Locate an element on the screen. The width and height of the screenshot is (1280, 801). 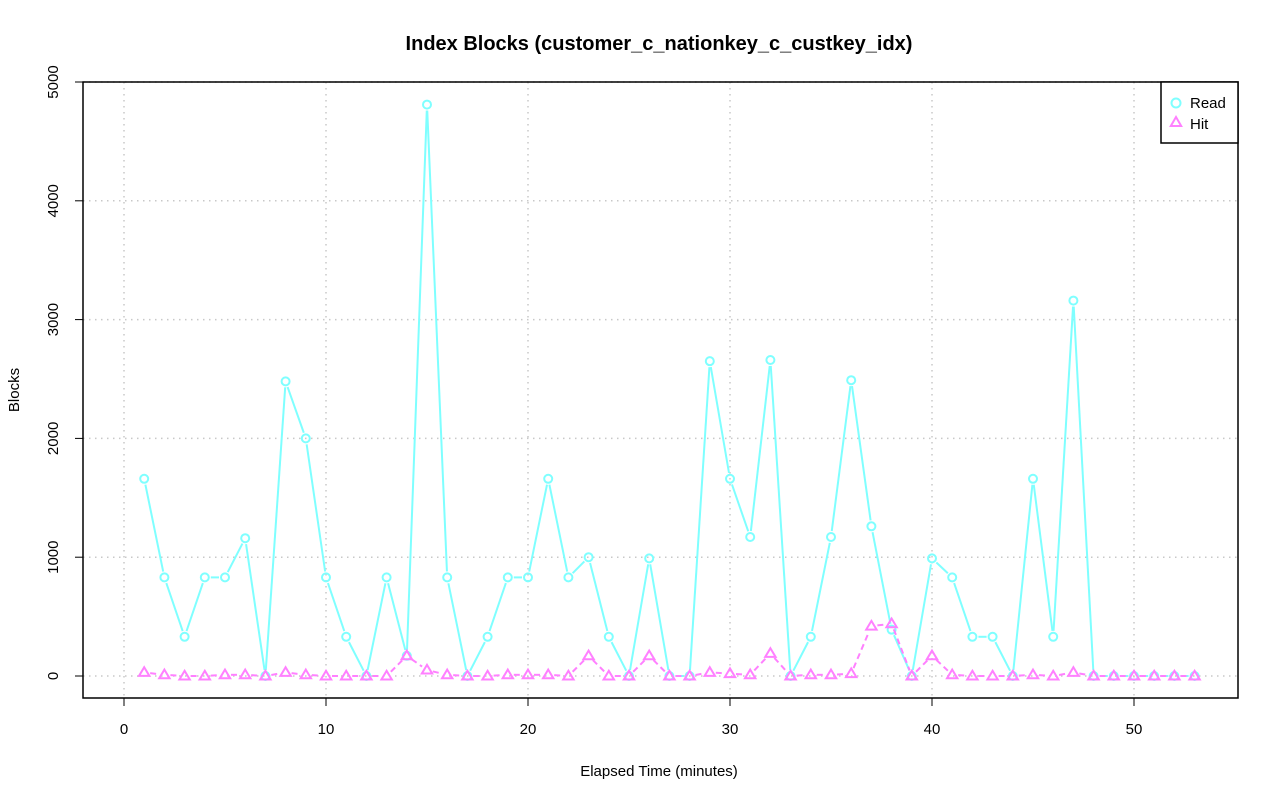
x-tick-label: 30 is located at coordinates (730, 729).